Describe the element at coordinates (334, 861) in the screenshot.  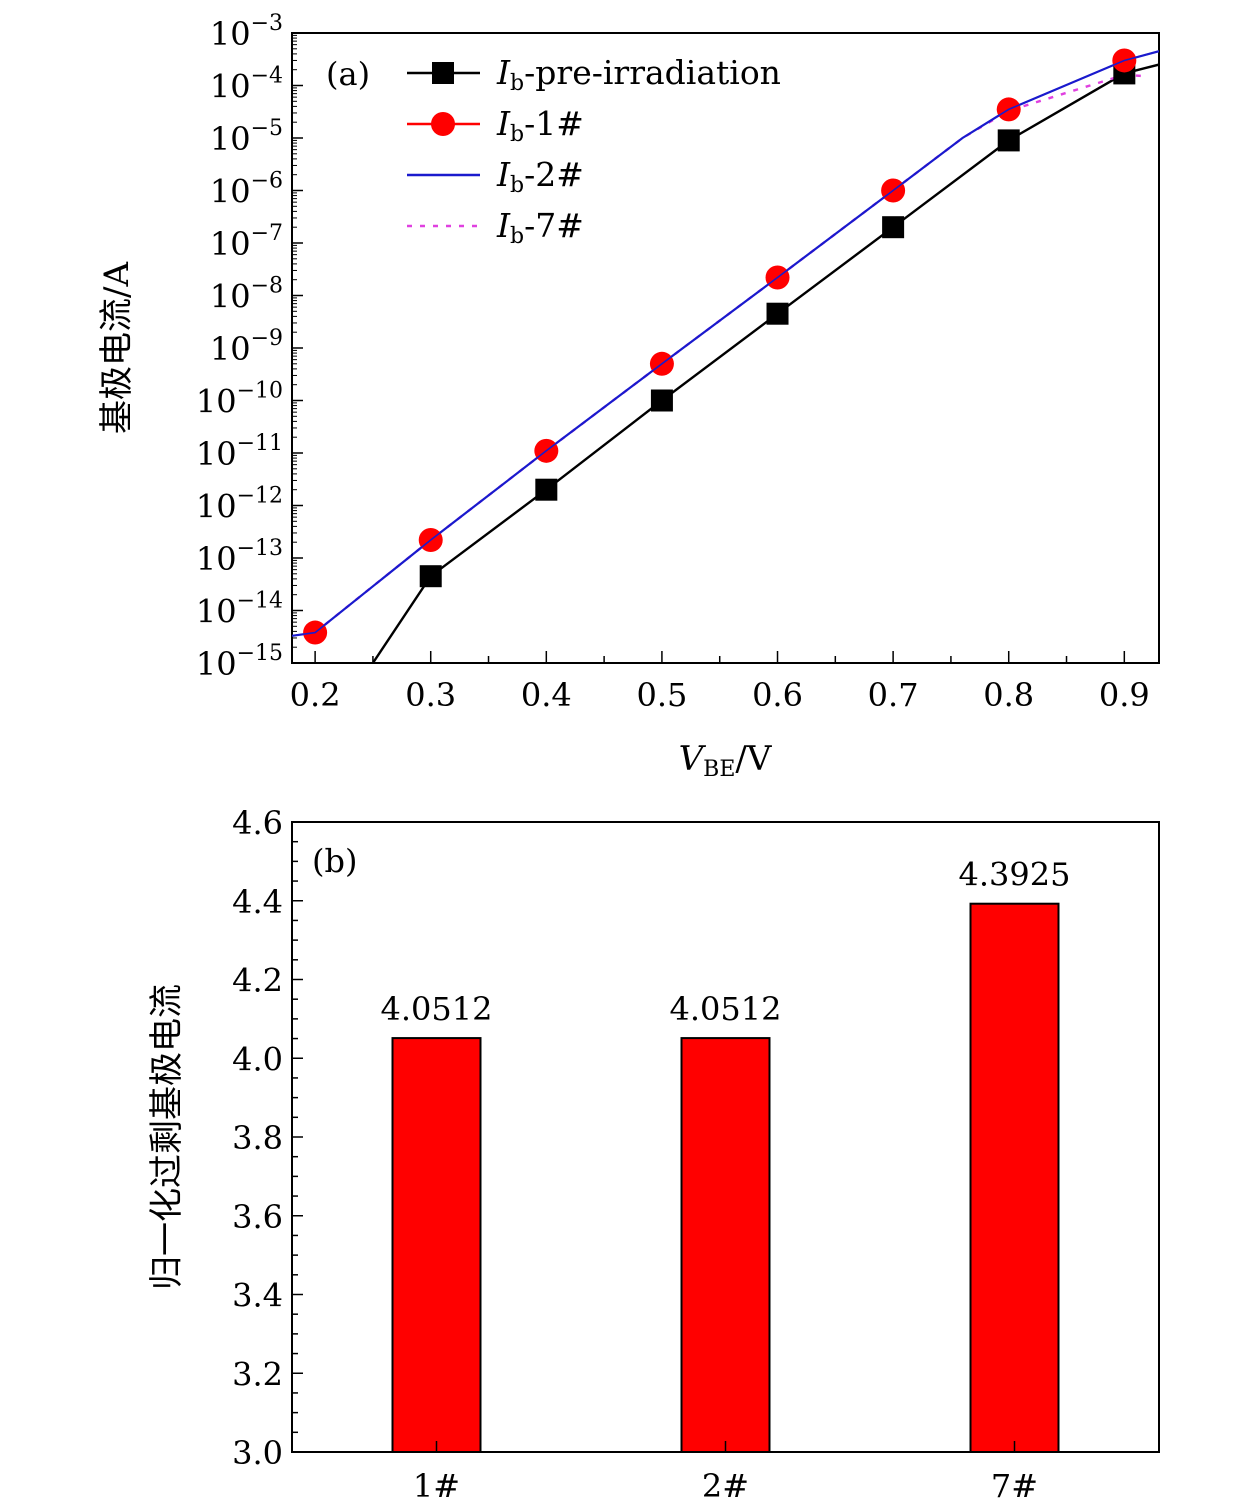
I see `panel-label-b: (b)` at that location.